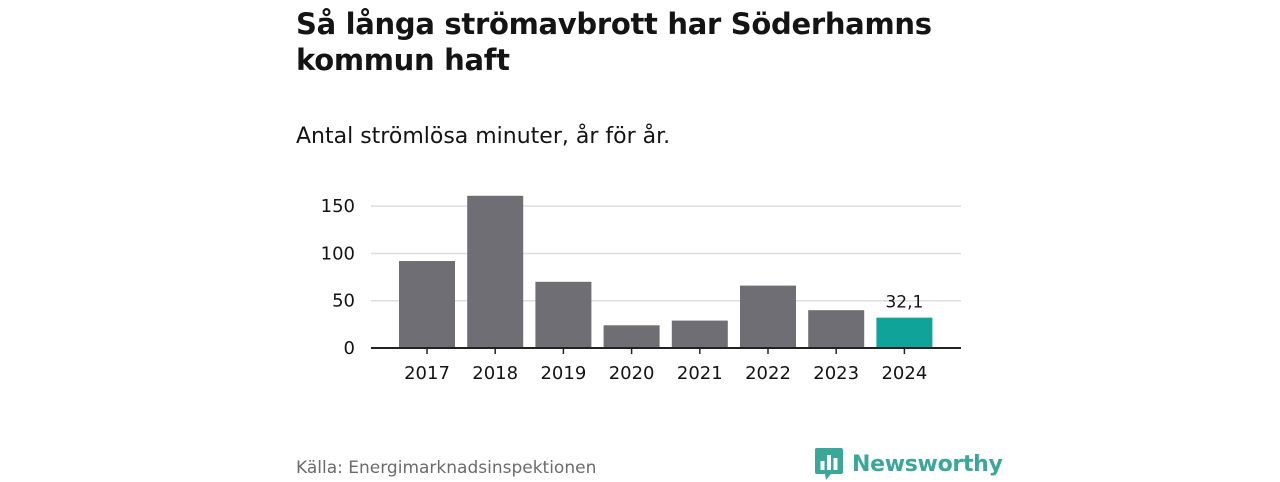 The image size is (1280, 482). I want to click on brand-name: Newsworthy, so click(927, 464).